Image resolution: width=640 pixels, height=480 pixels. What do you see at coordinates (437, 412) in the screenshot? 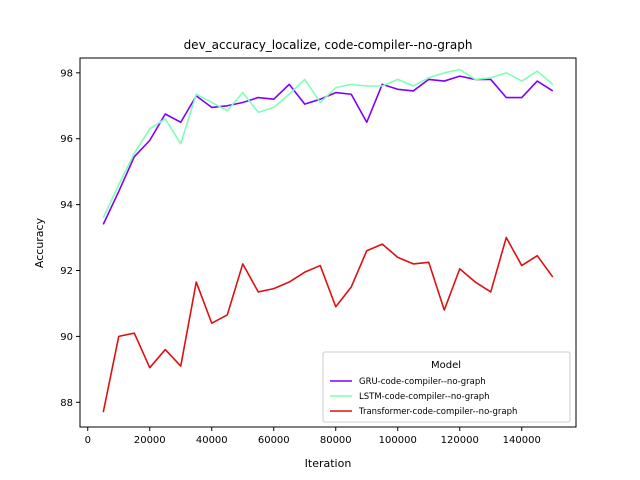
I see `legend-label-3: Transformer-code-compiler--no-graph` at bounding box center [437, 412].